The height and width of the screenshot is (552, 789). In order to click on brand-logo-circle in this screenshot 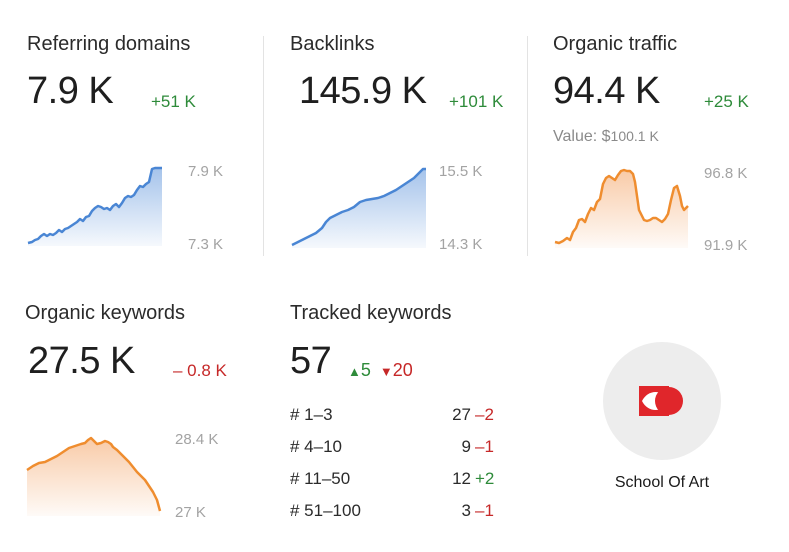, I will do `click(662, 401)`.